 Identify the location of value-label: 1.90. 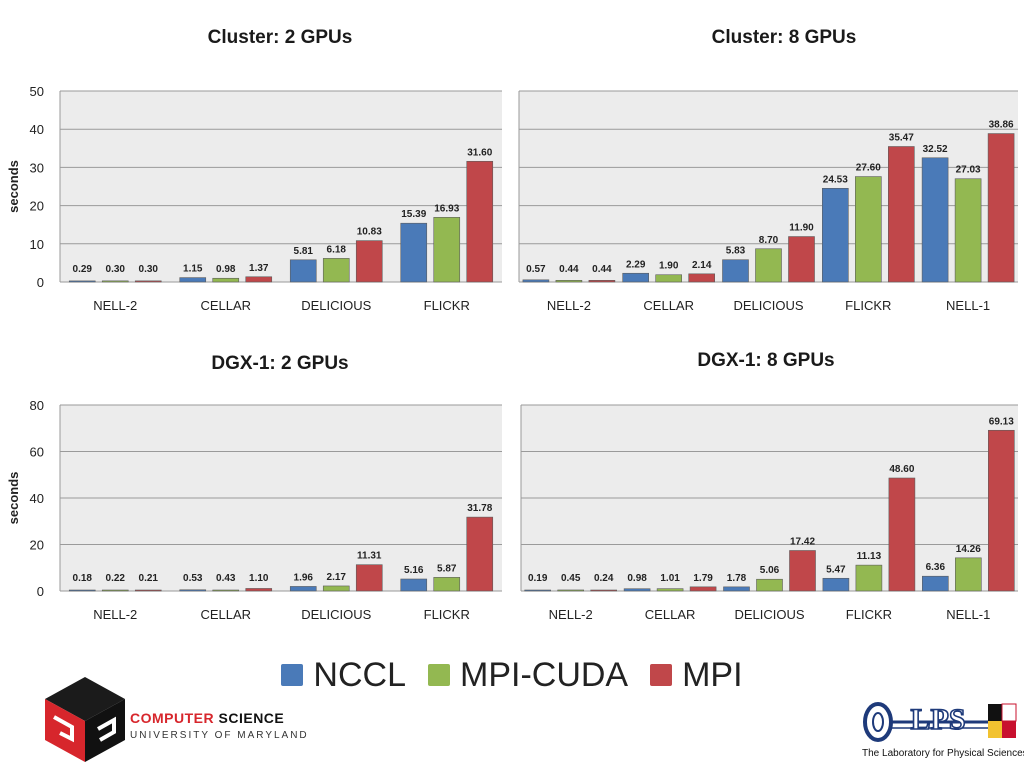
(669, 266).